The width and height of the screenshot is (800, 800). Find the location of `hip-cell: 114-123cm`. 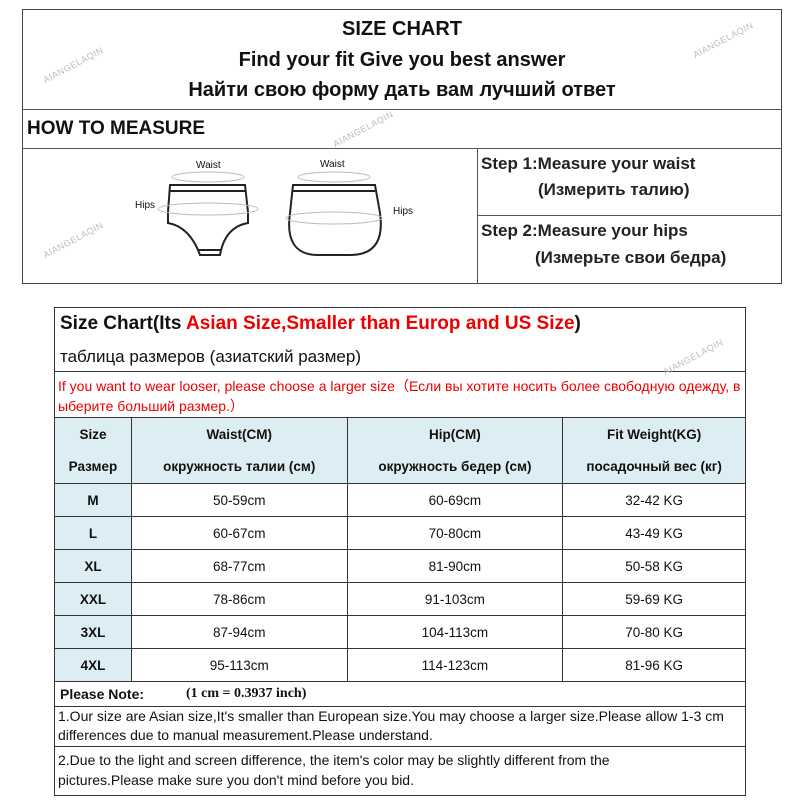

hip-cell: 114-123cm is located at coordinates (455, 665).